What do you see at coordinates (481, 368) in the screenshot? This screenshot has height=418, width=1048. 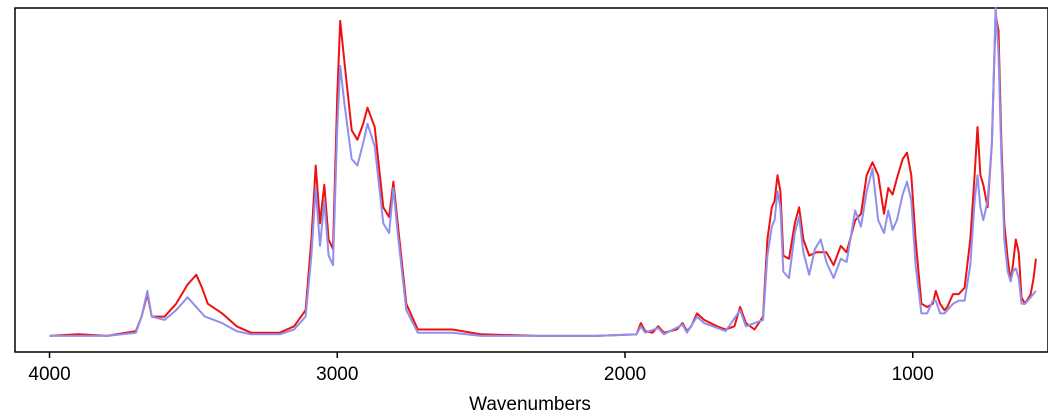 I see `x-axis-ticks: 4000 3000 2000 1000` at bounding box center [481, 368].